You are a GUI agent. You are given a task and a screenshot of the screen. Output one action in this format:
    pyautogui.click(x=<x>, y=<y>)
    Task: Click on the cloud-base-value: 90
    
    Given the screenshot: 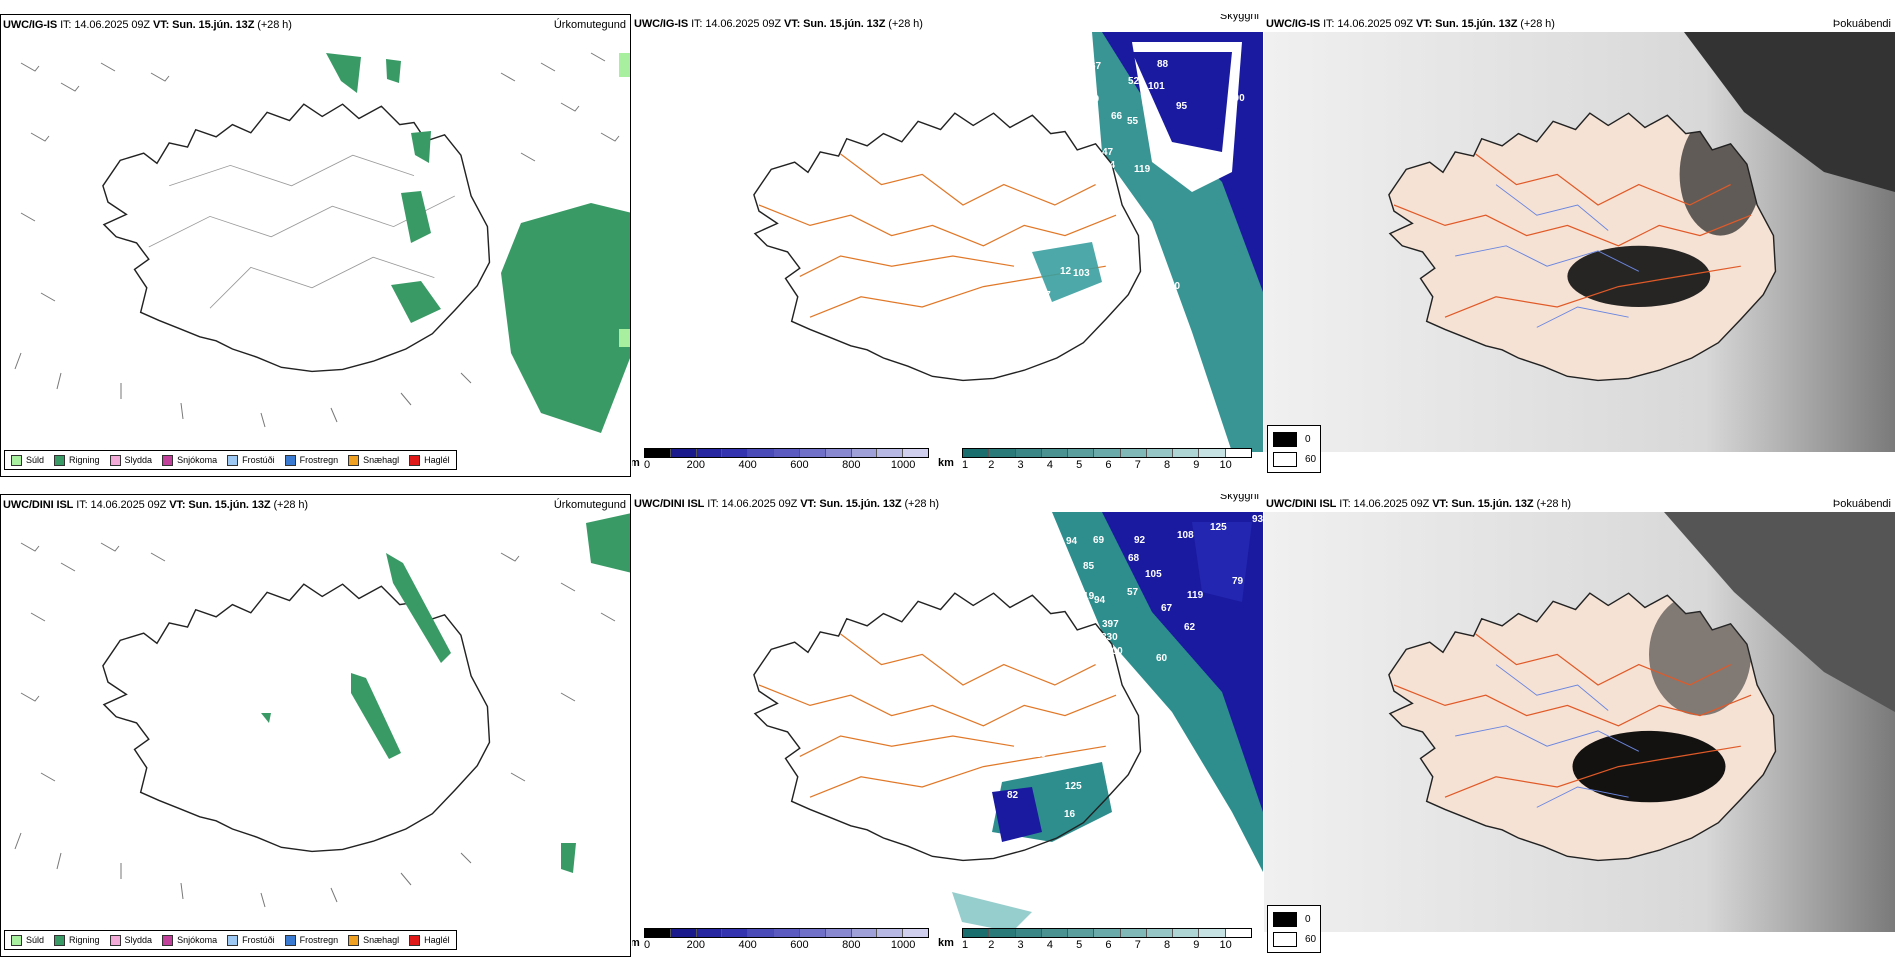 What is the action you would take?
    pyautogui.click(x=1175, y=286)
    